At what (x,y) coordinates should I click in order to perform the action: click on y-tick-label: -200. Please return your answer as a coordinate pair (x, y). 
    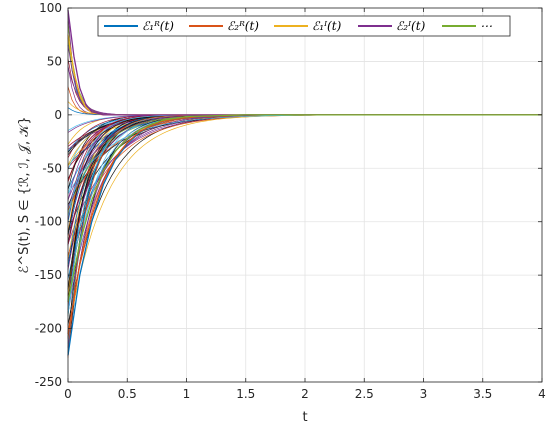
    Looking at the image, I should click on (48, 329).